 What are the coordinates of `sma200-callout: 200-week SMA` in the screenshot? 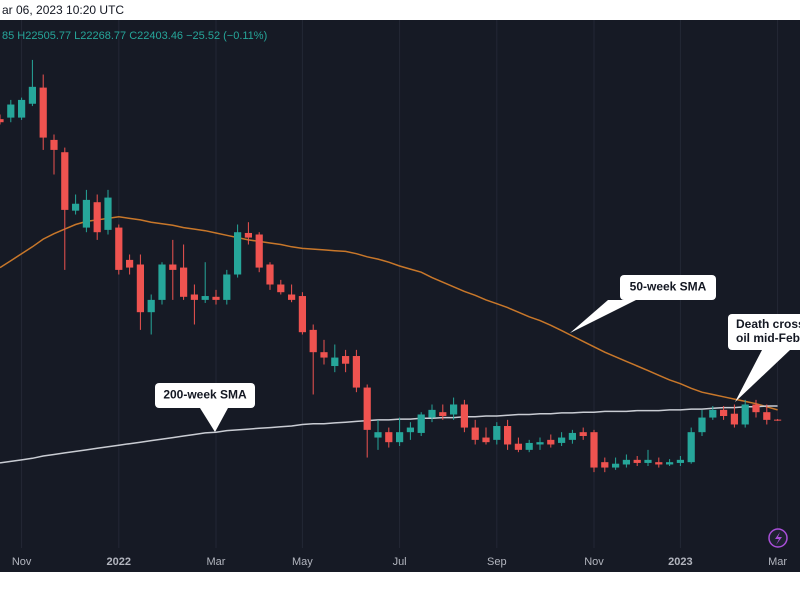 It's located at (205, 407).